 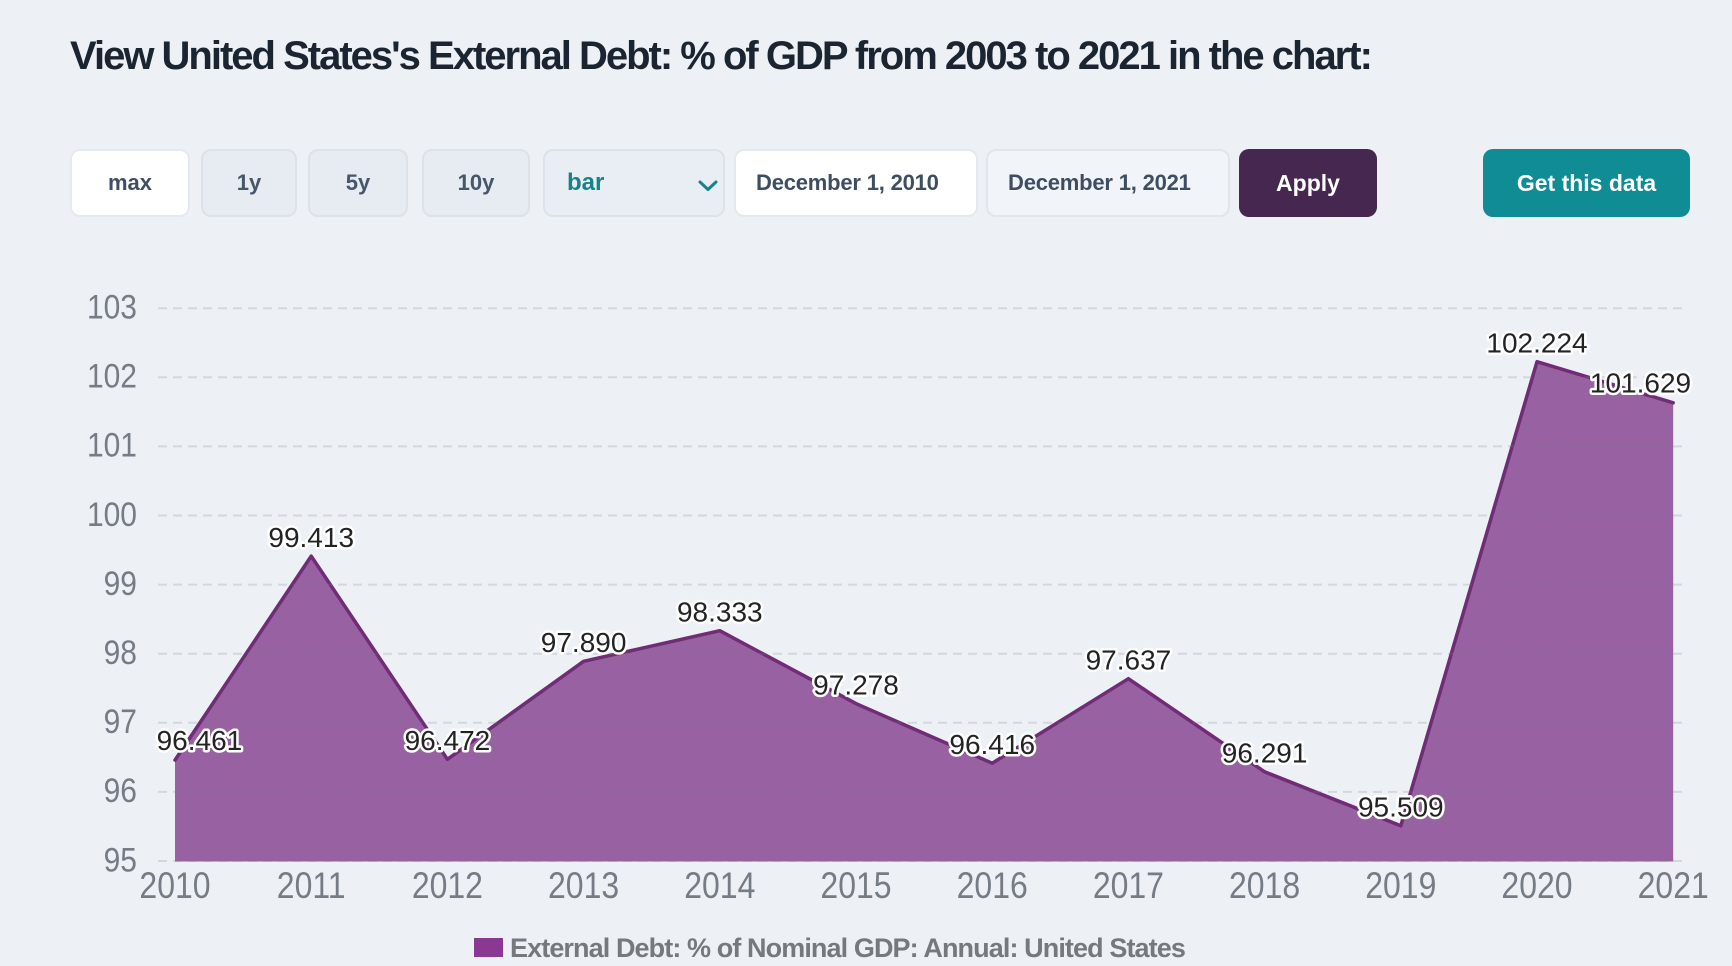 I want to click on svg-text: 98, so click(x=120, y=652).